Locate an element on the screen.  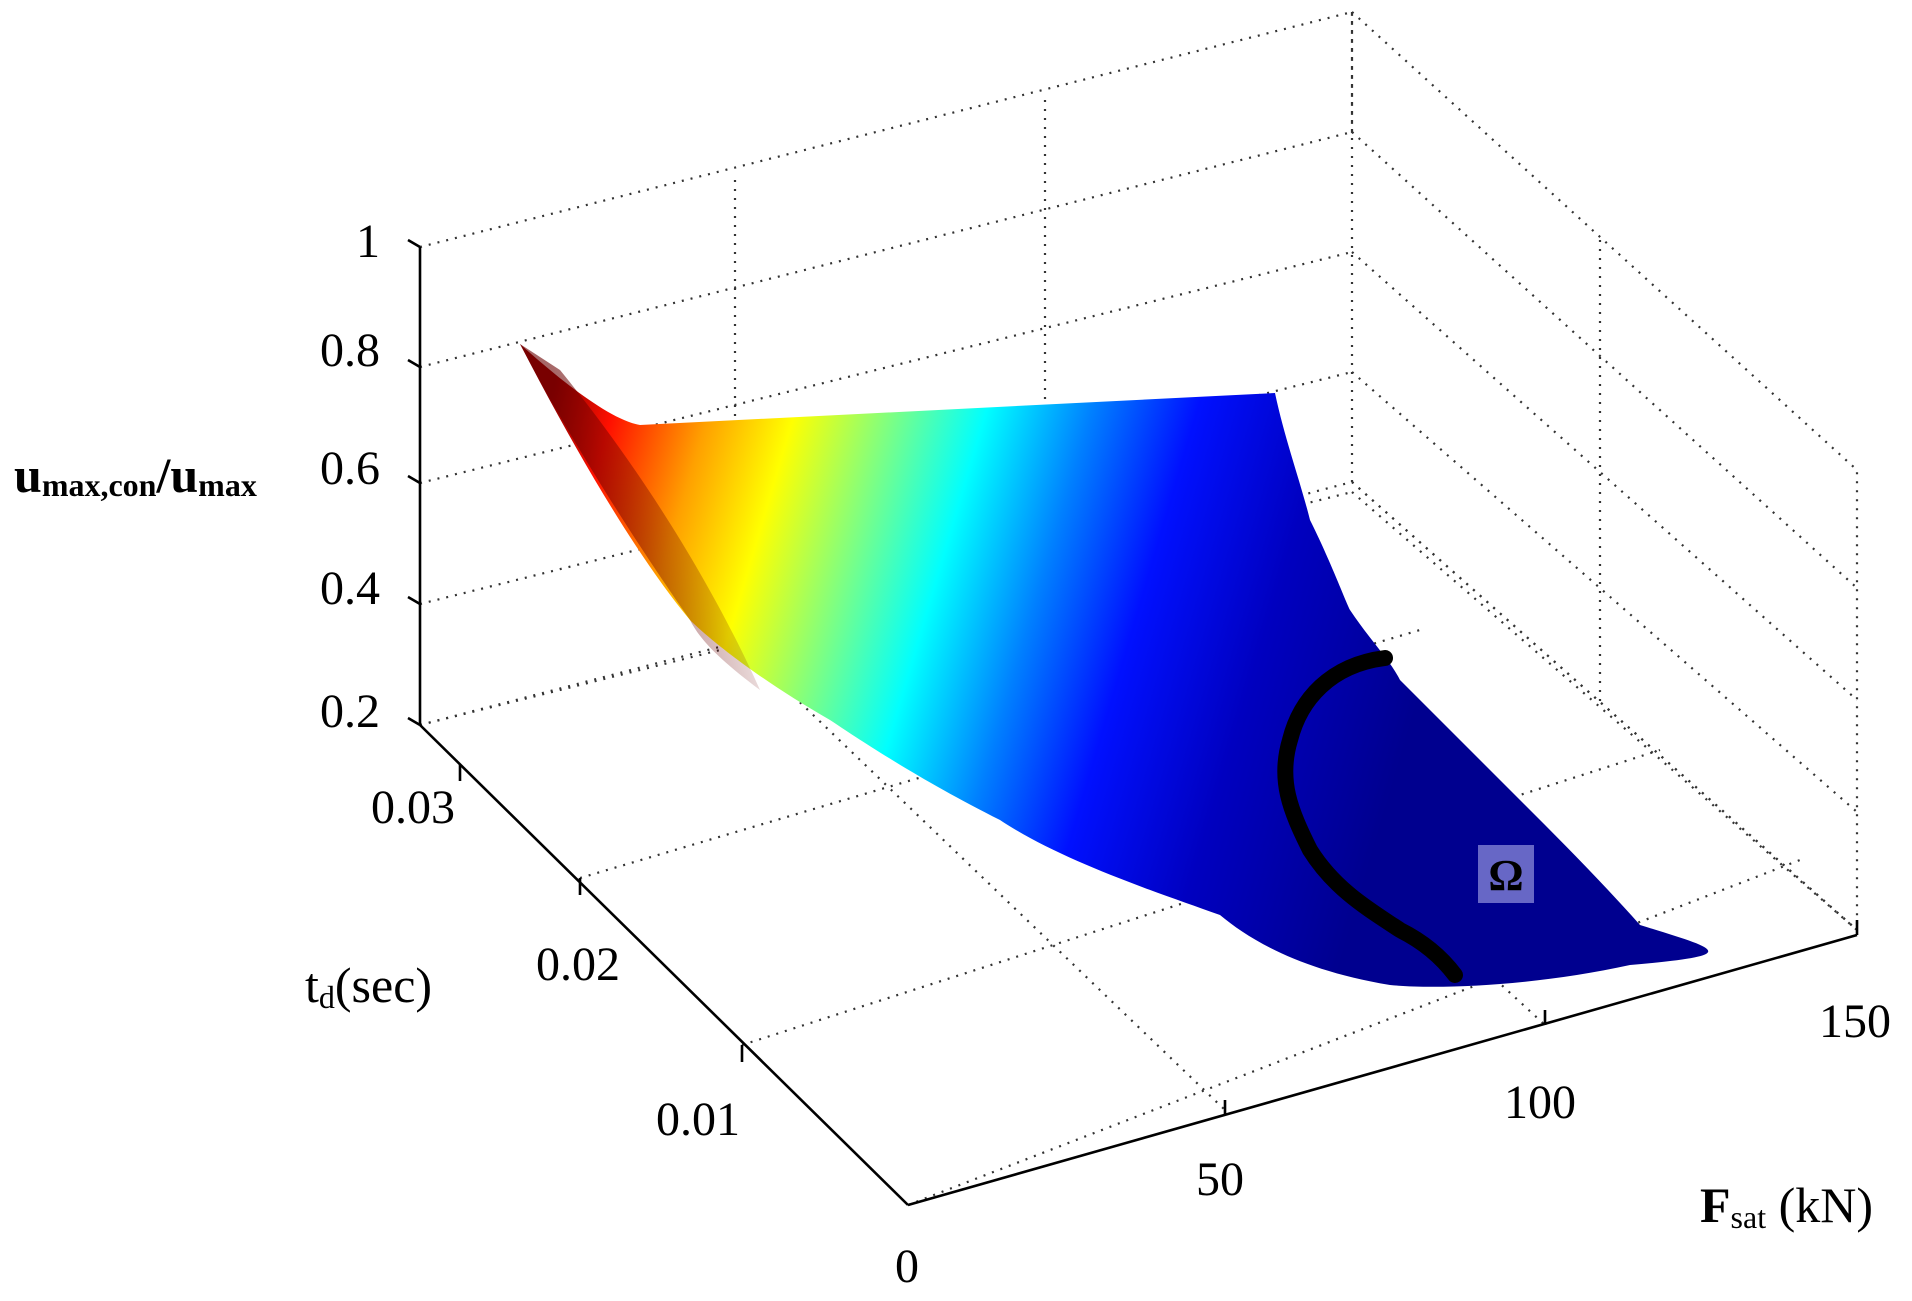
z-tick-labels: 0.2 0.4 0.6 0.8 1 is located at coordinates (350, 476).